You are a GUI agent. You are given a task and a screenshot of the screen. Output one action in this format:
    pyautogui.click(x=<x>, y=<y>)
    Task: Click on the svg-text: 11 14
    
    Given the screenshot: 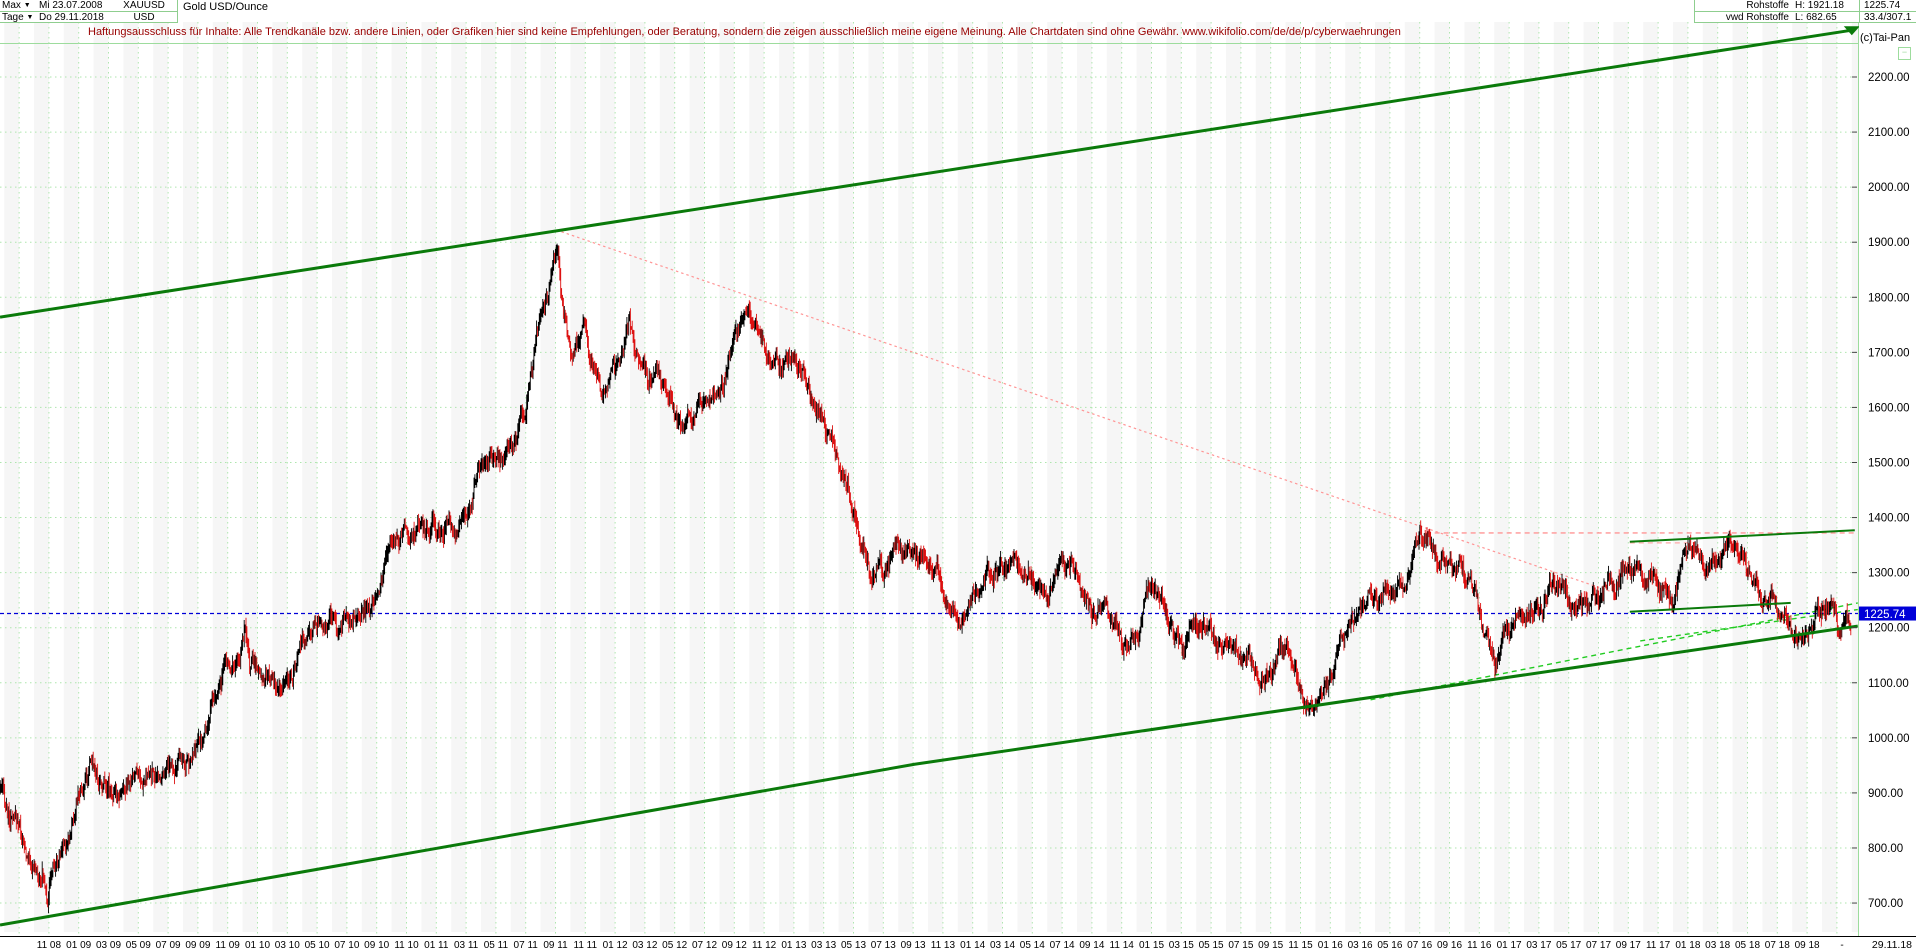 What is the action you would take?
    pyautogui.click(x=1122, y=945)
    